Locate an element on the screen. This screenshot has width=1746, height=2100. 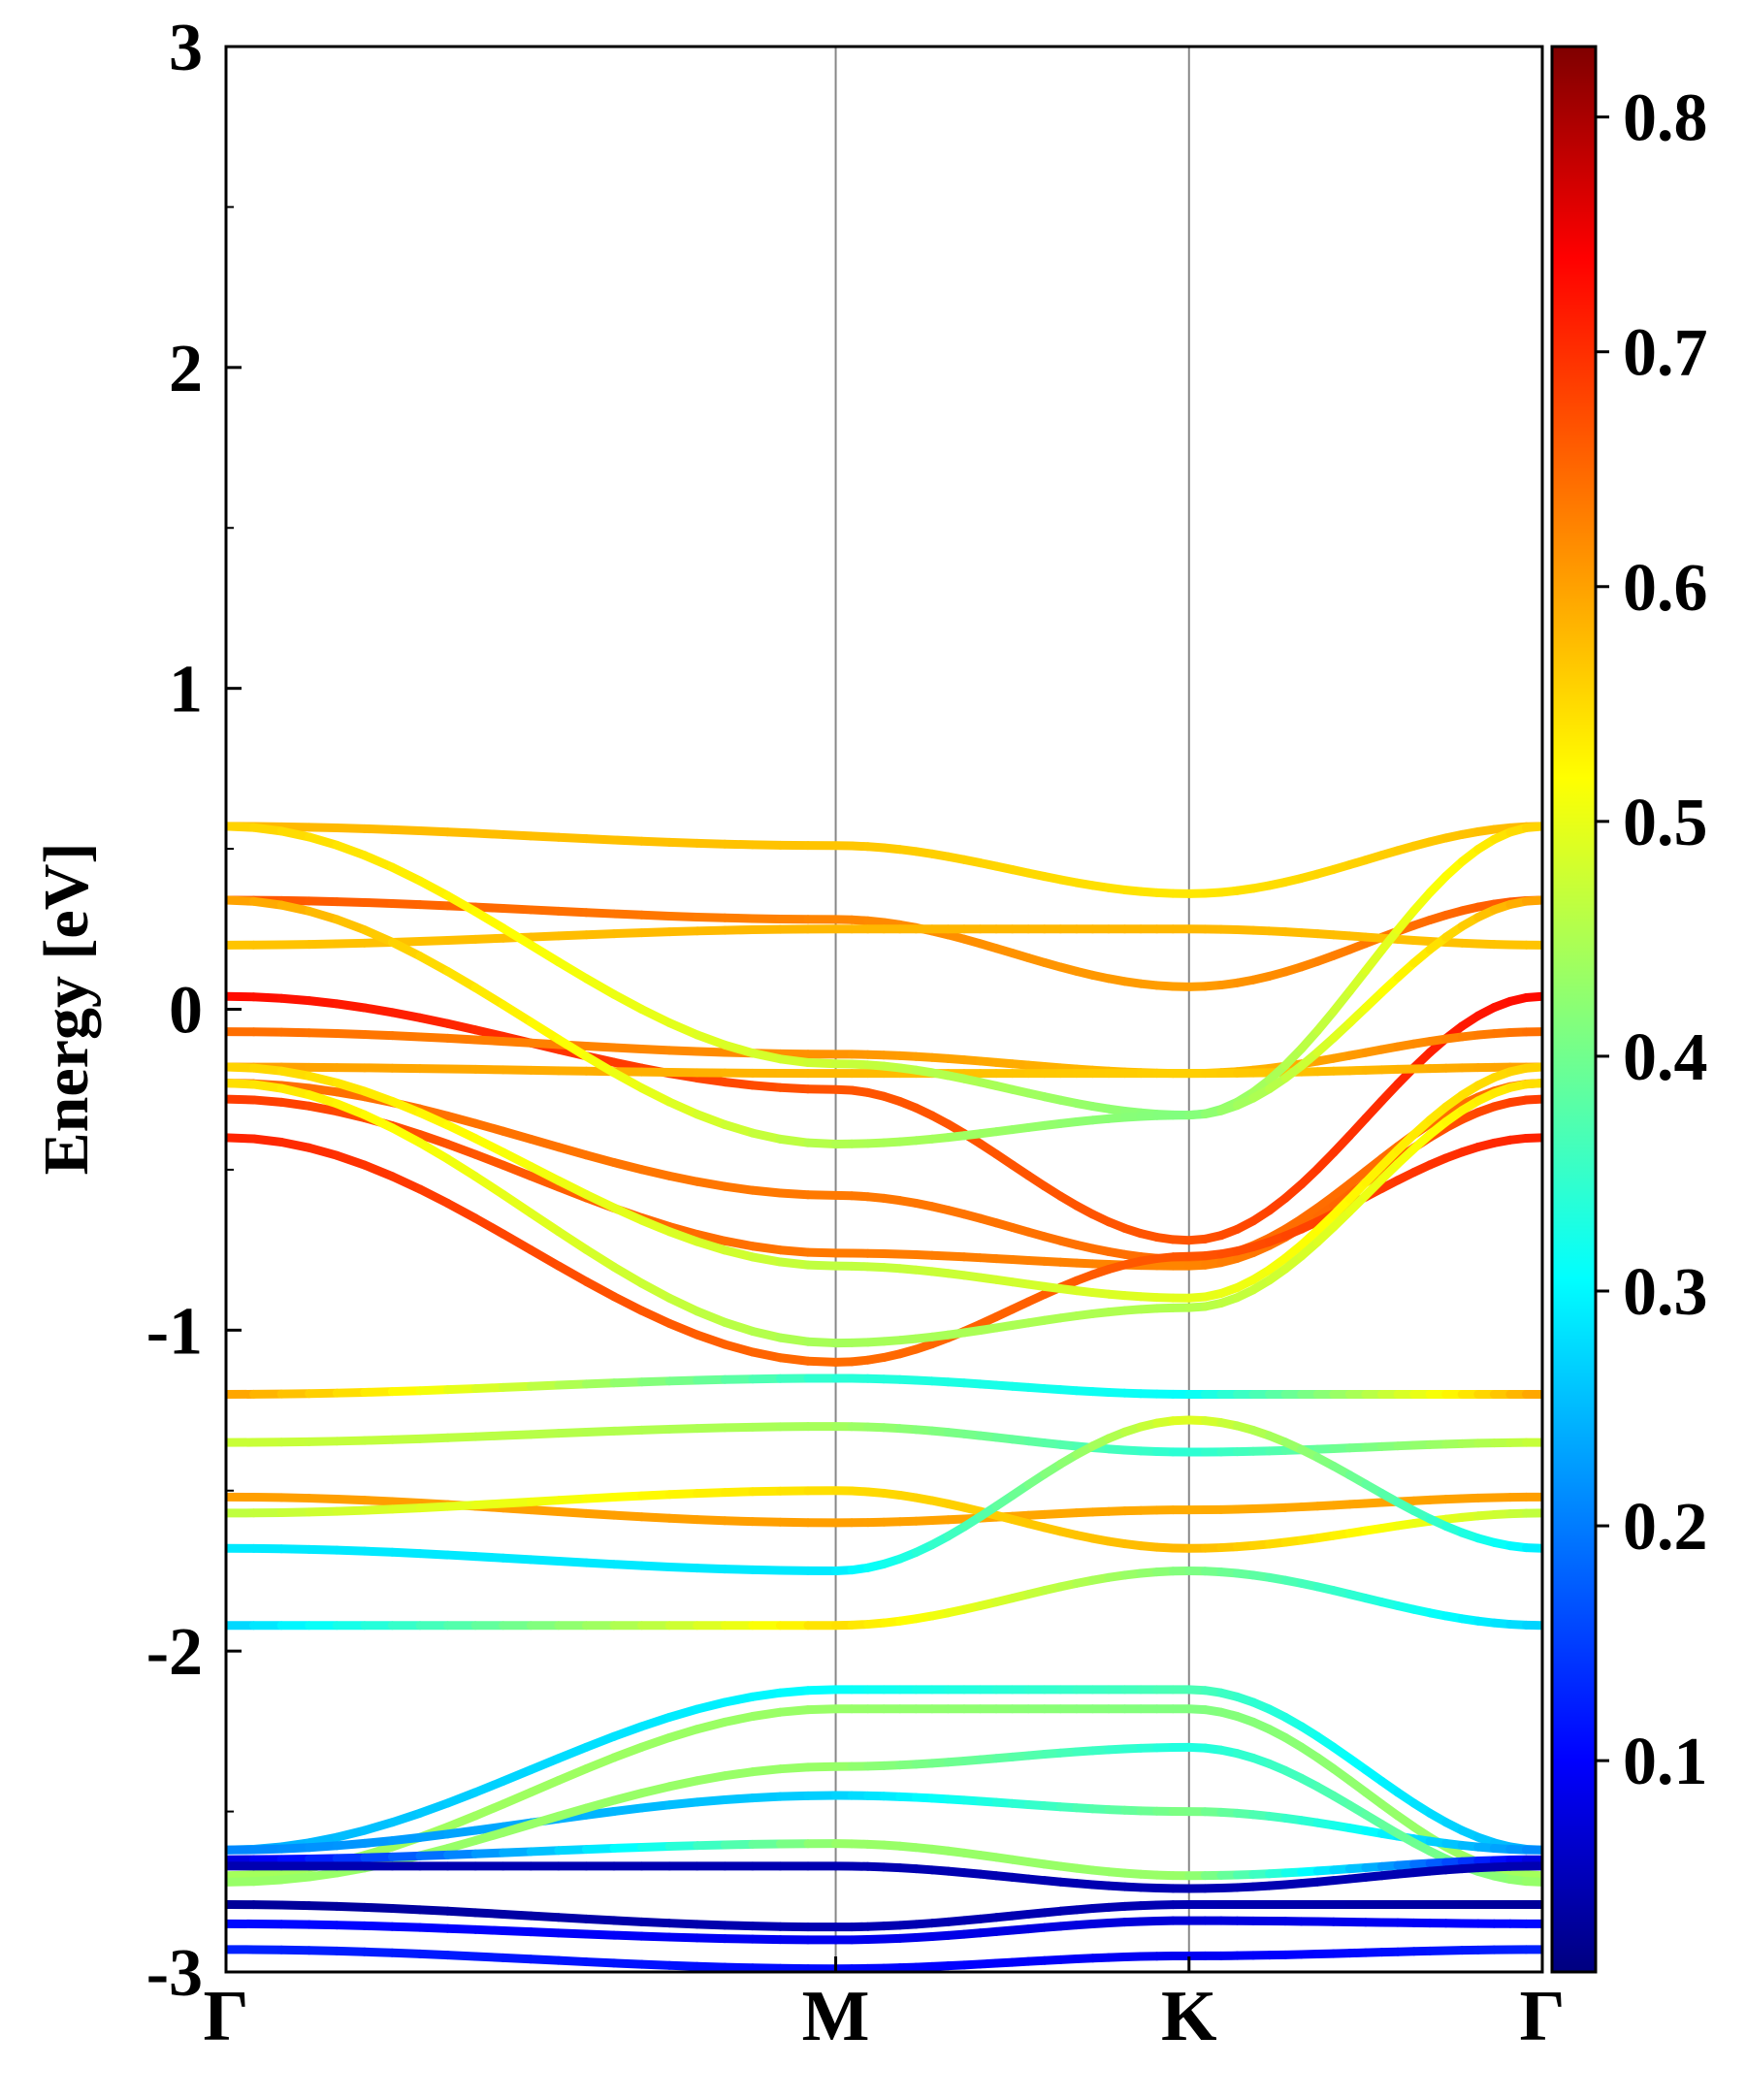
kpoint-label: K is located at coordinates (1189, 2016).